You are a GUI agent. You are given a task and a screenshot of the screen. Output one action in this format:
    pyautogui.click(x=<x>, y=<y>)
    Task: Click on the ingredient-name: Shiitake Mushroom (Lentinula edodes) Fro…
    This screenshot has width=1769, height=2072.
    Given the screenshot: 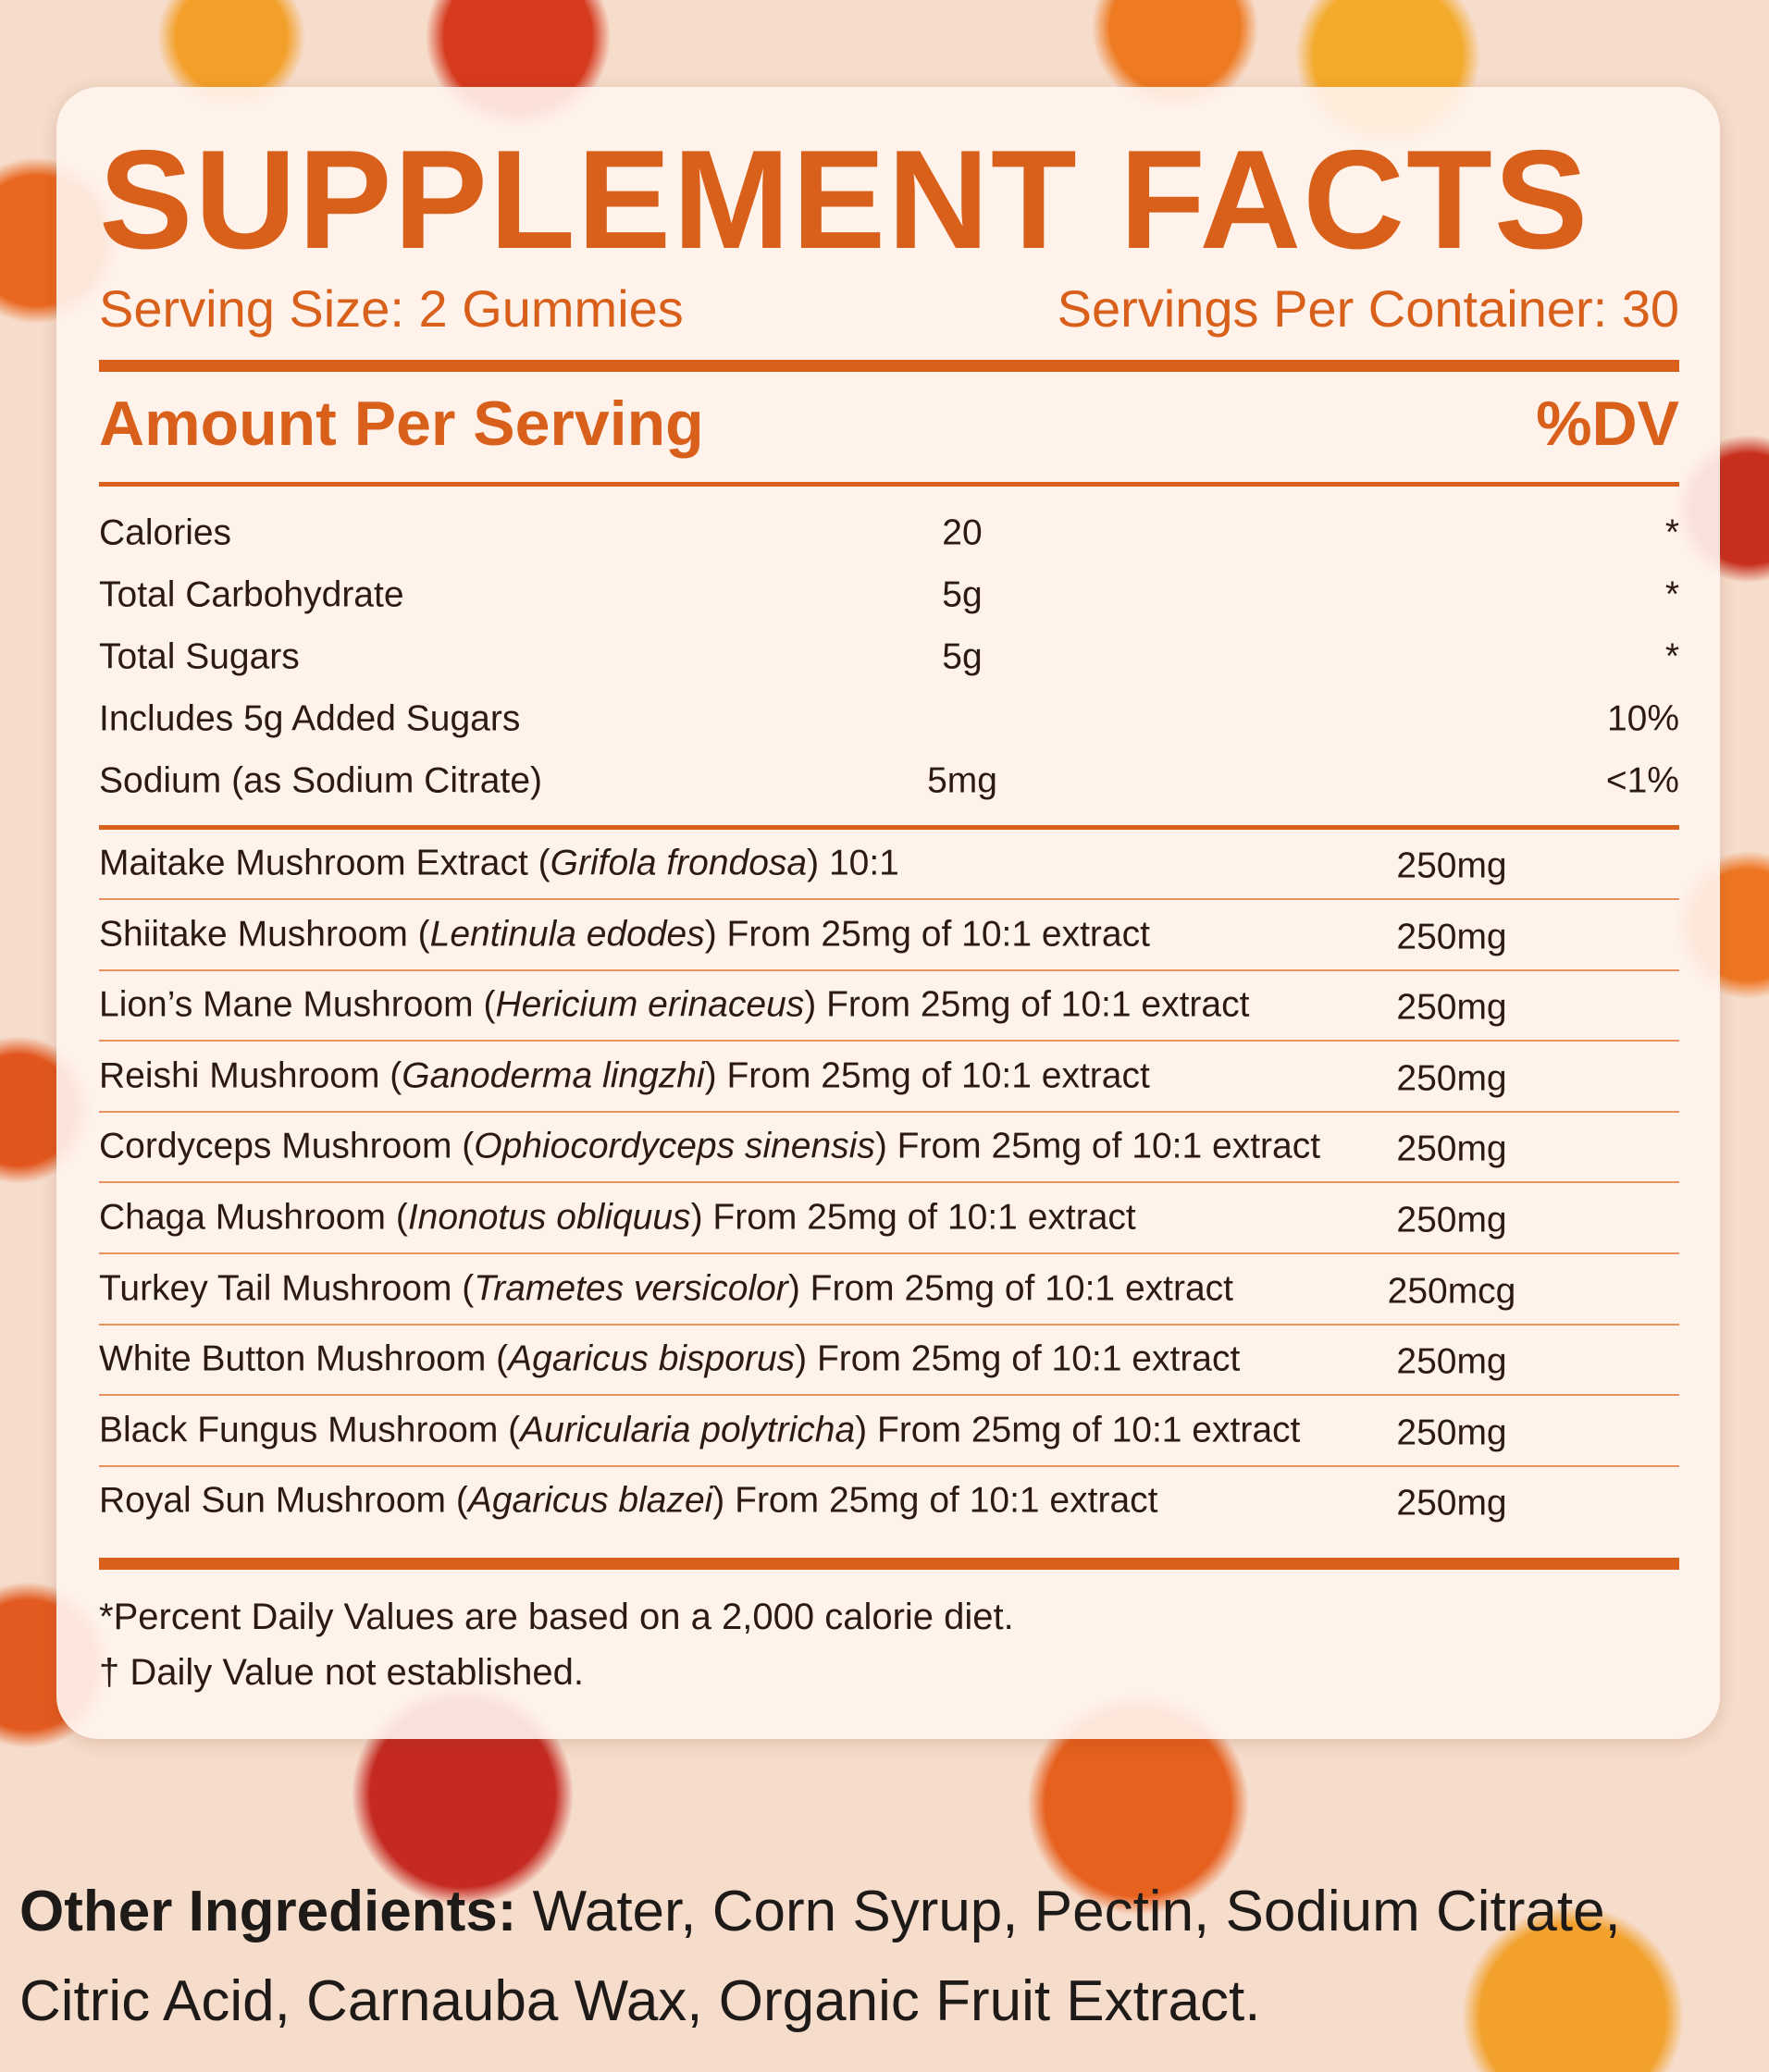 What is the action you would take?
    pyautogui.click(x=624, y=934)
    